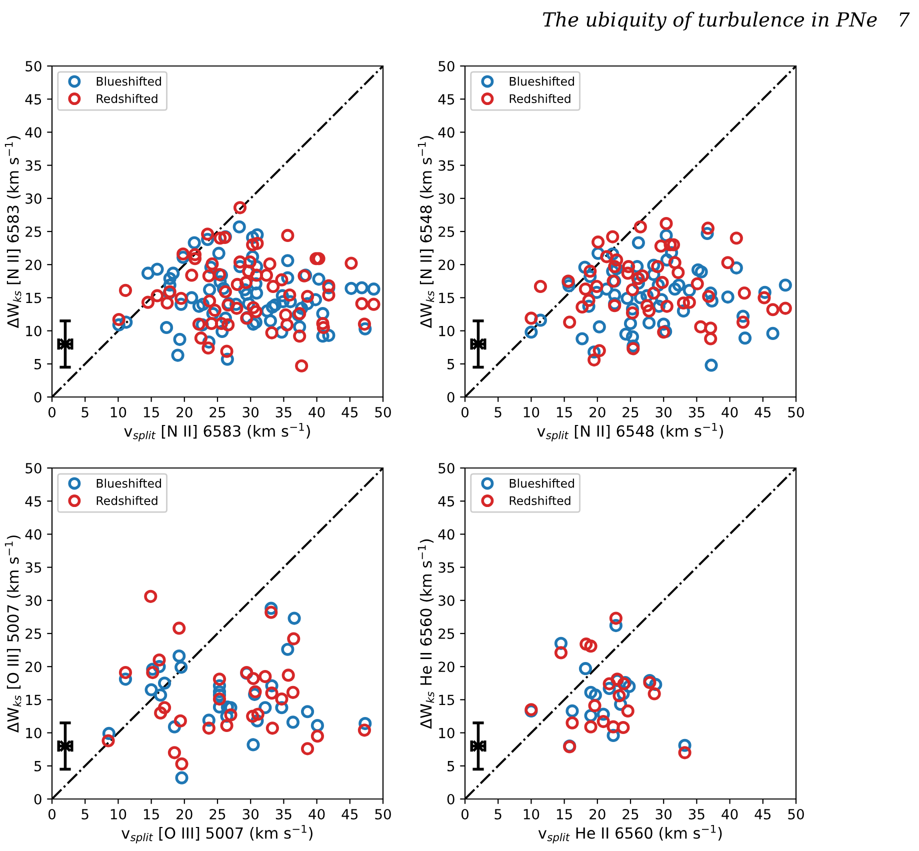 Image resolution: width=919 pixels, height=851 pixels. I want to click on y-axis-title: ΔW$_{ks}$ He II 6560 (km s$^{−1}$), so click(426, 634).